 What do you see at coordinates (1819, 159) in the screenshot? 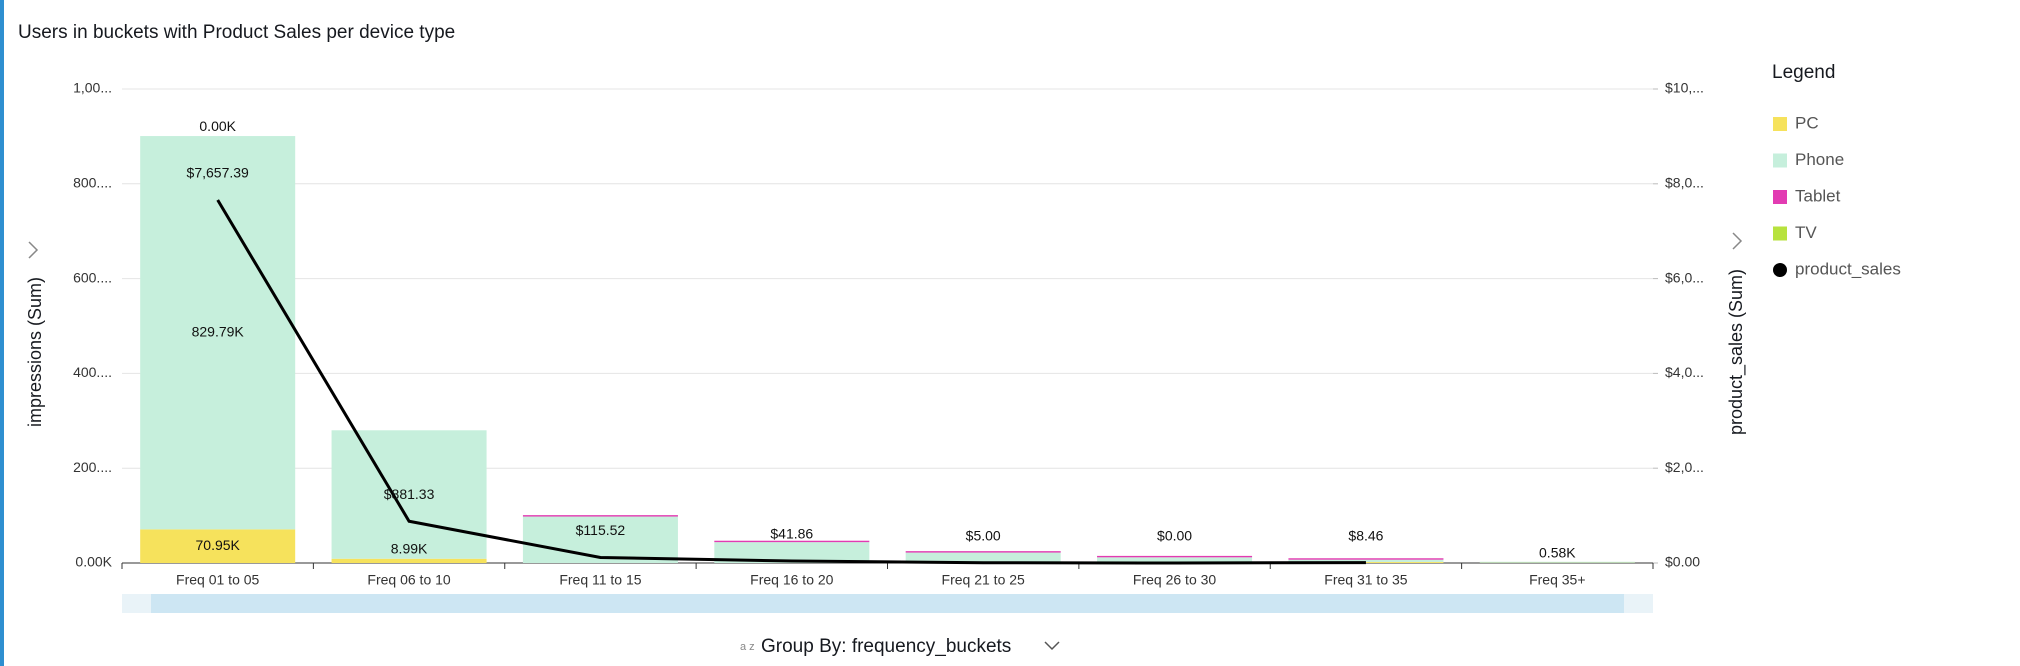
I see `legend-label: Phone` at bounding box center [1819, 159].